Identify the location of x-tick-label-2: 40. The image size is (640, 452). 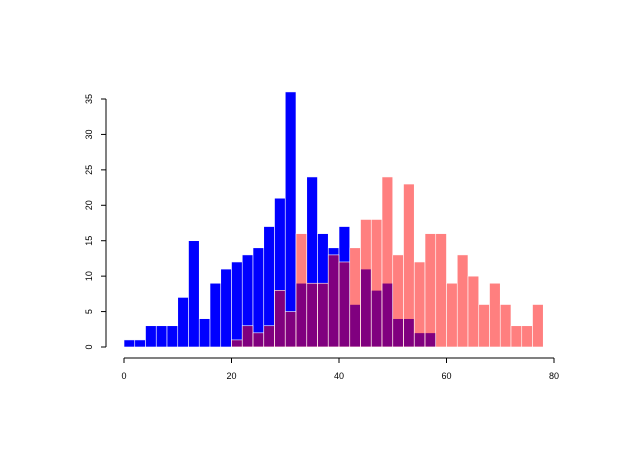
(339, 376).